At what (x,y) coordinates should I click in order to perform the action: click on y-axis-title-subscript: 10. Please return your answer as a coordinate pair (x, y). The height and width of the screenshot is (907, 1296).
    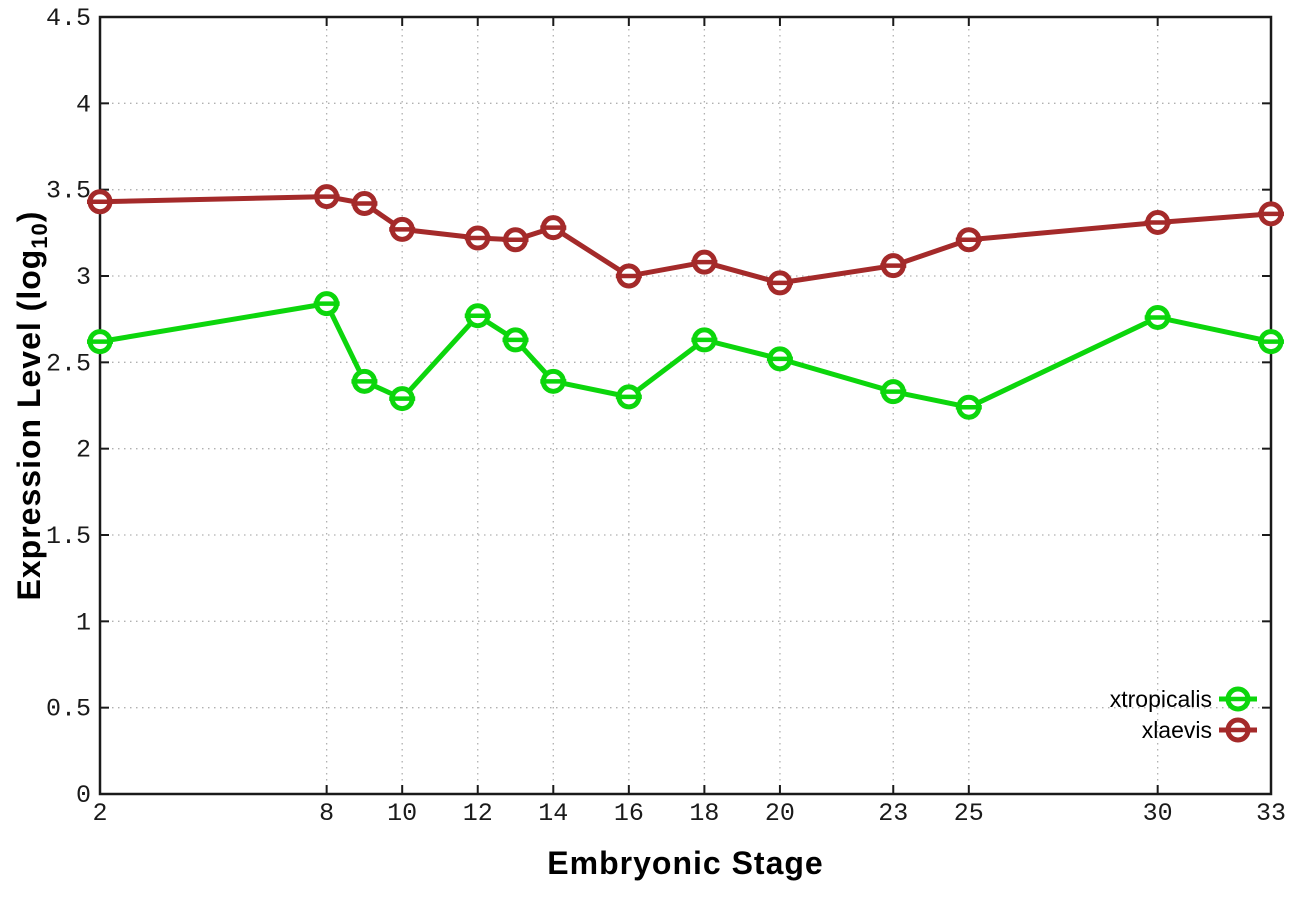
    Looking at the image, I should click on (39, 235).